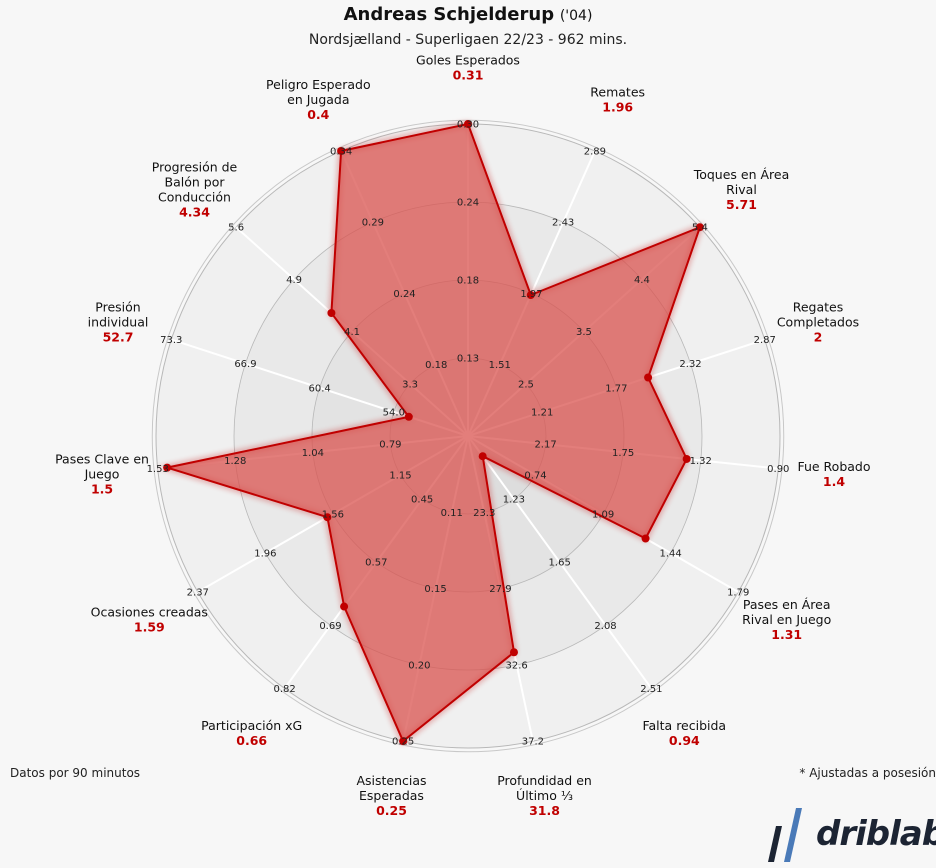 The width and height of the screenshot is (936, 868). I want to click on tick-label: 0.57, so click(376, 563).